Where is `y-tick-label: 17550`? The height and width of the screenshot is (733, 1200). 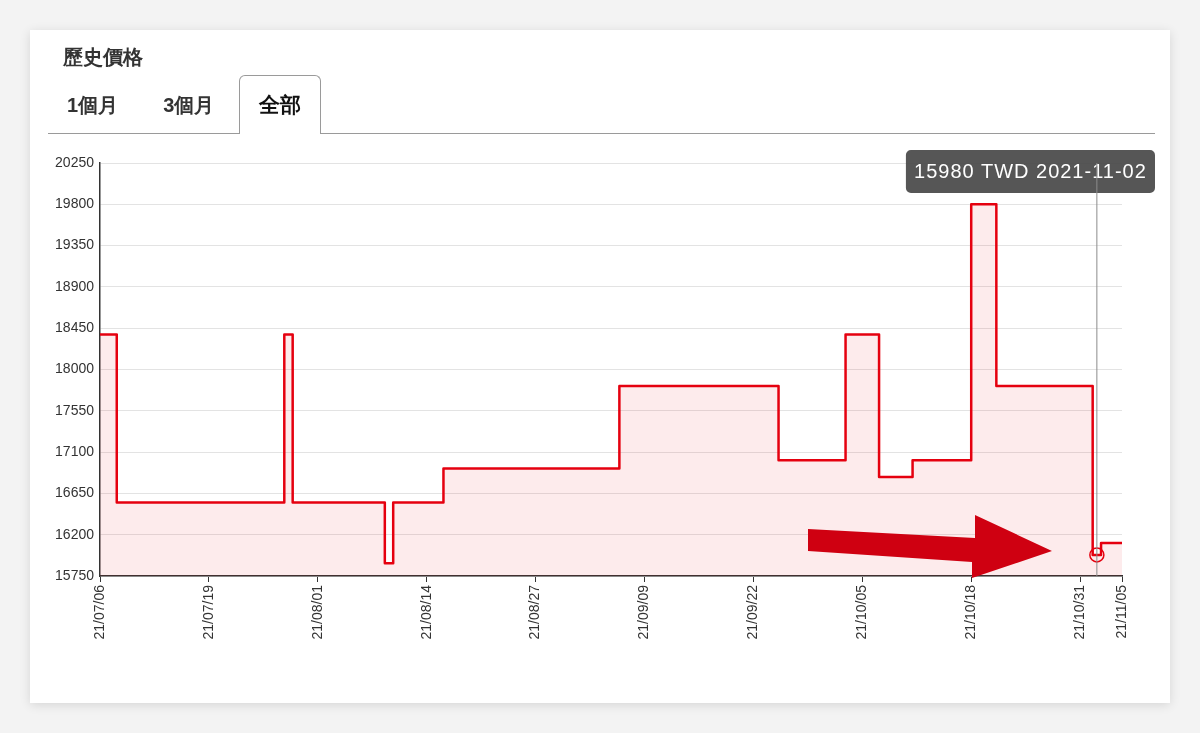 y-tick-label: 17550 is located at coordinates (75, 409).